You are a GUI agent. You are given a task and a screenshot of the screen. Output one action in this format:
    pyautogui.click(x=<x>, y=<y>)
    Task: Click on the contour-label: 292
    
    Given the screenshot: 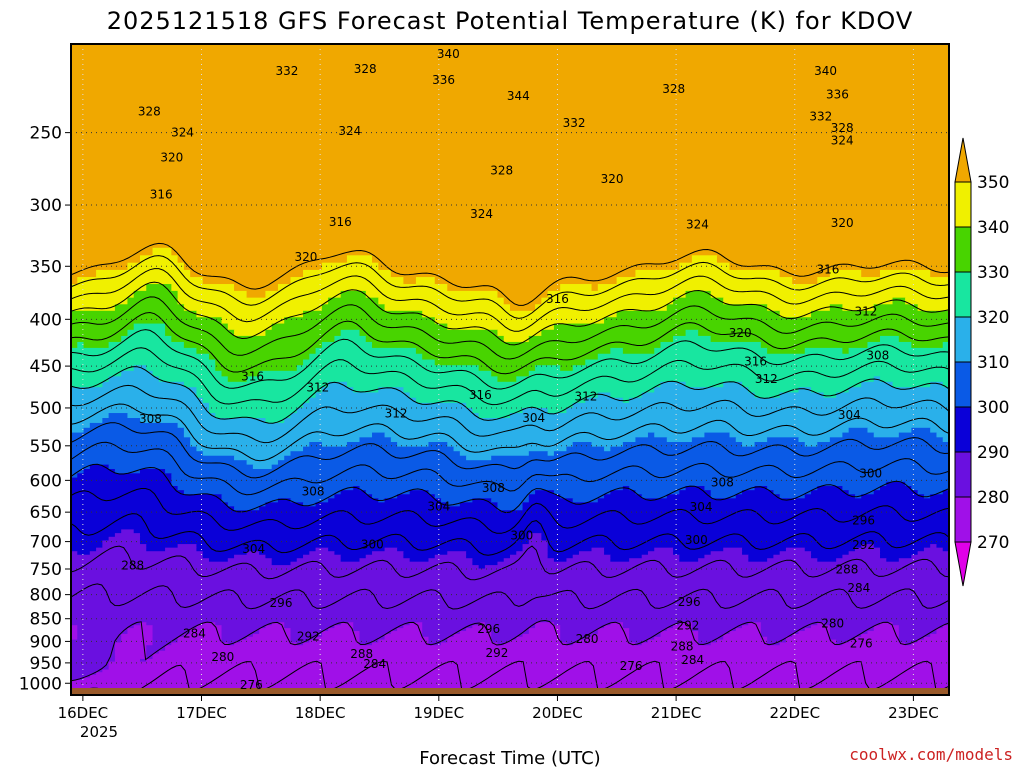 What is the action you would take?
    pyautogui.click(x=863, y=545)
    